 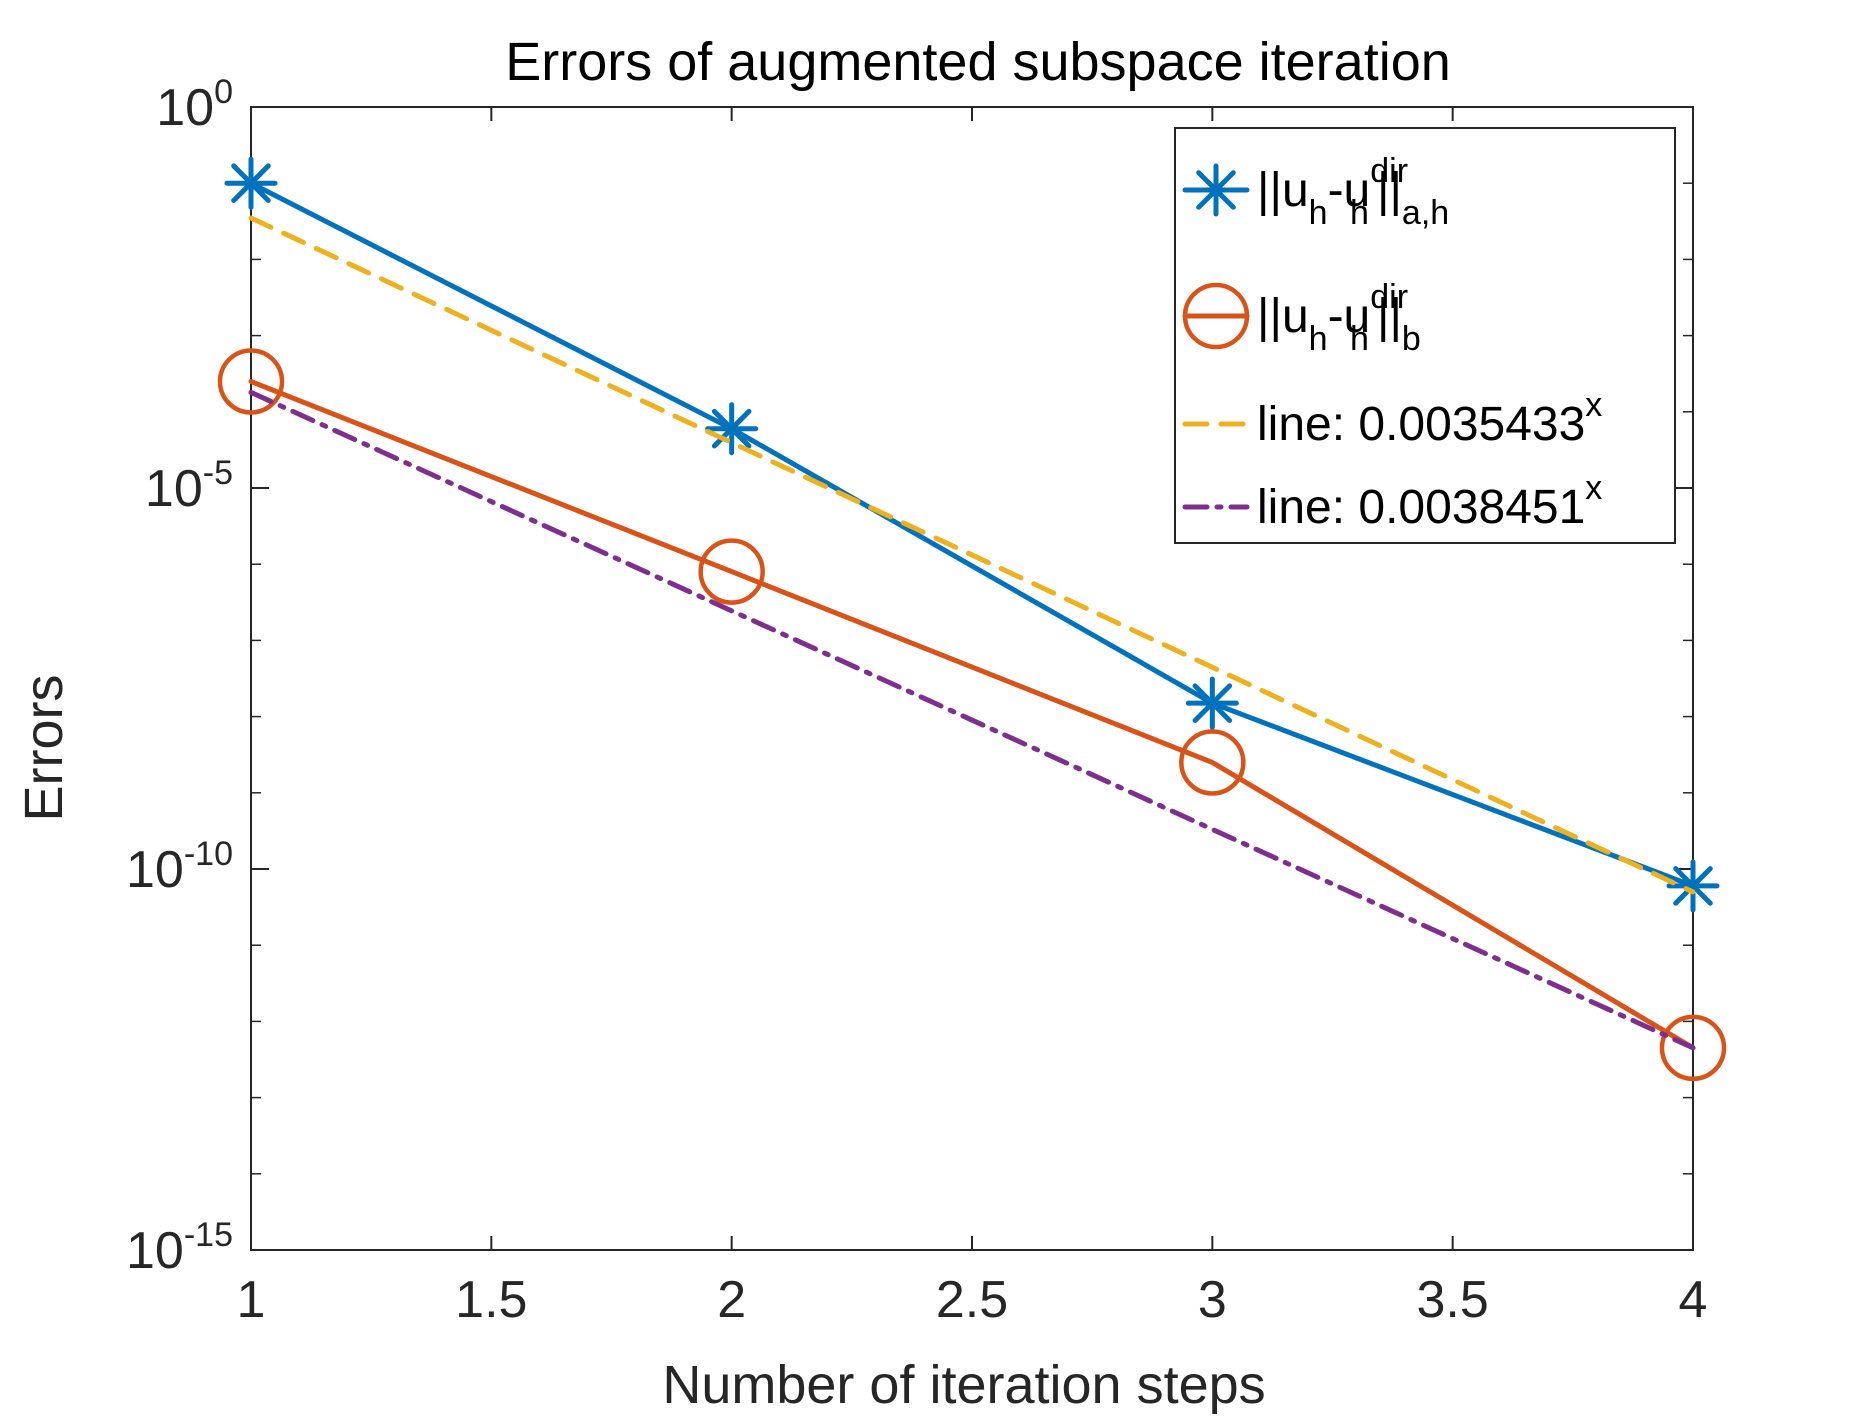 What do you see at coordinates (218, 473) in the screenshot?
I see `y-tick-exponent: -5` at bounding box center [218, 473].